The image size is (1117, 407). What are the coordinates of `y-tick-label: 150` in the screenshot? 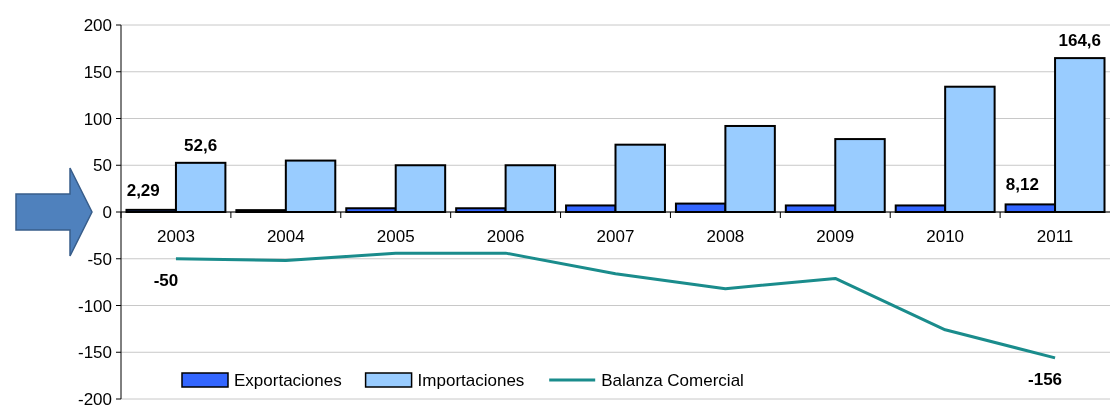 It's located at (97, 72).